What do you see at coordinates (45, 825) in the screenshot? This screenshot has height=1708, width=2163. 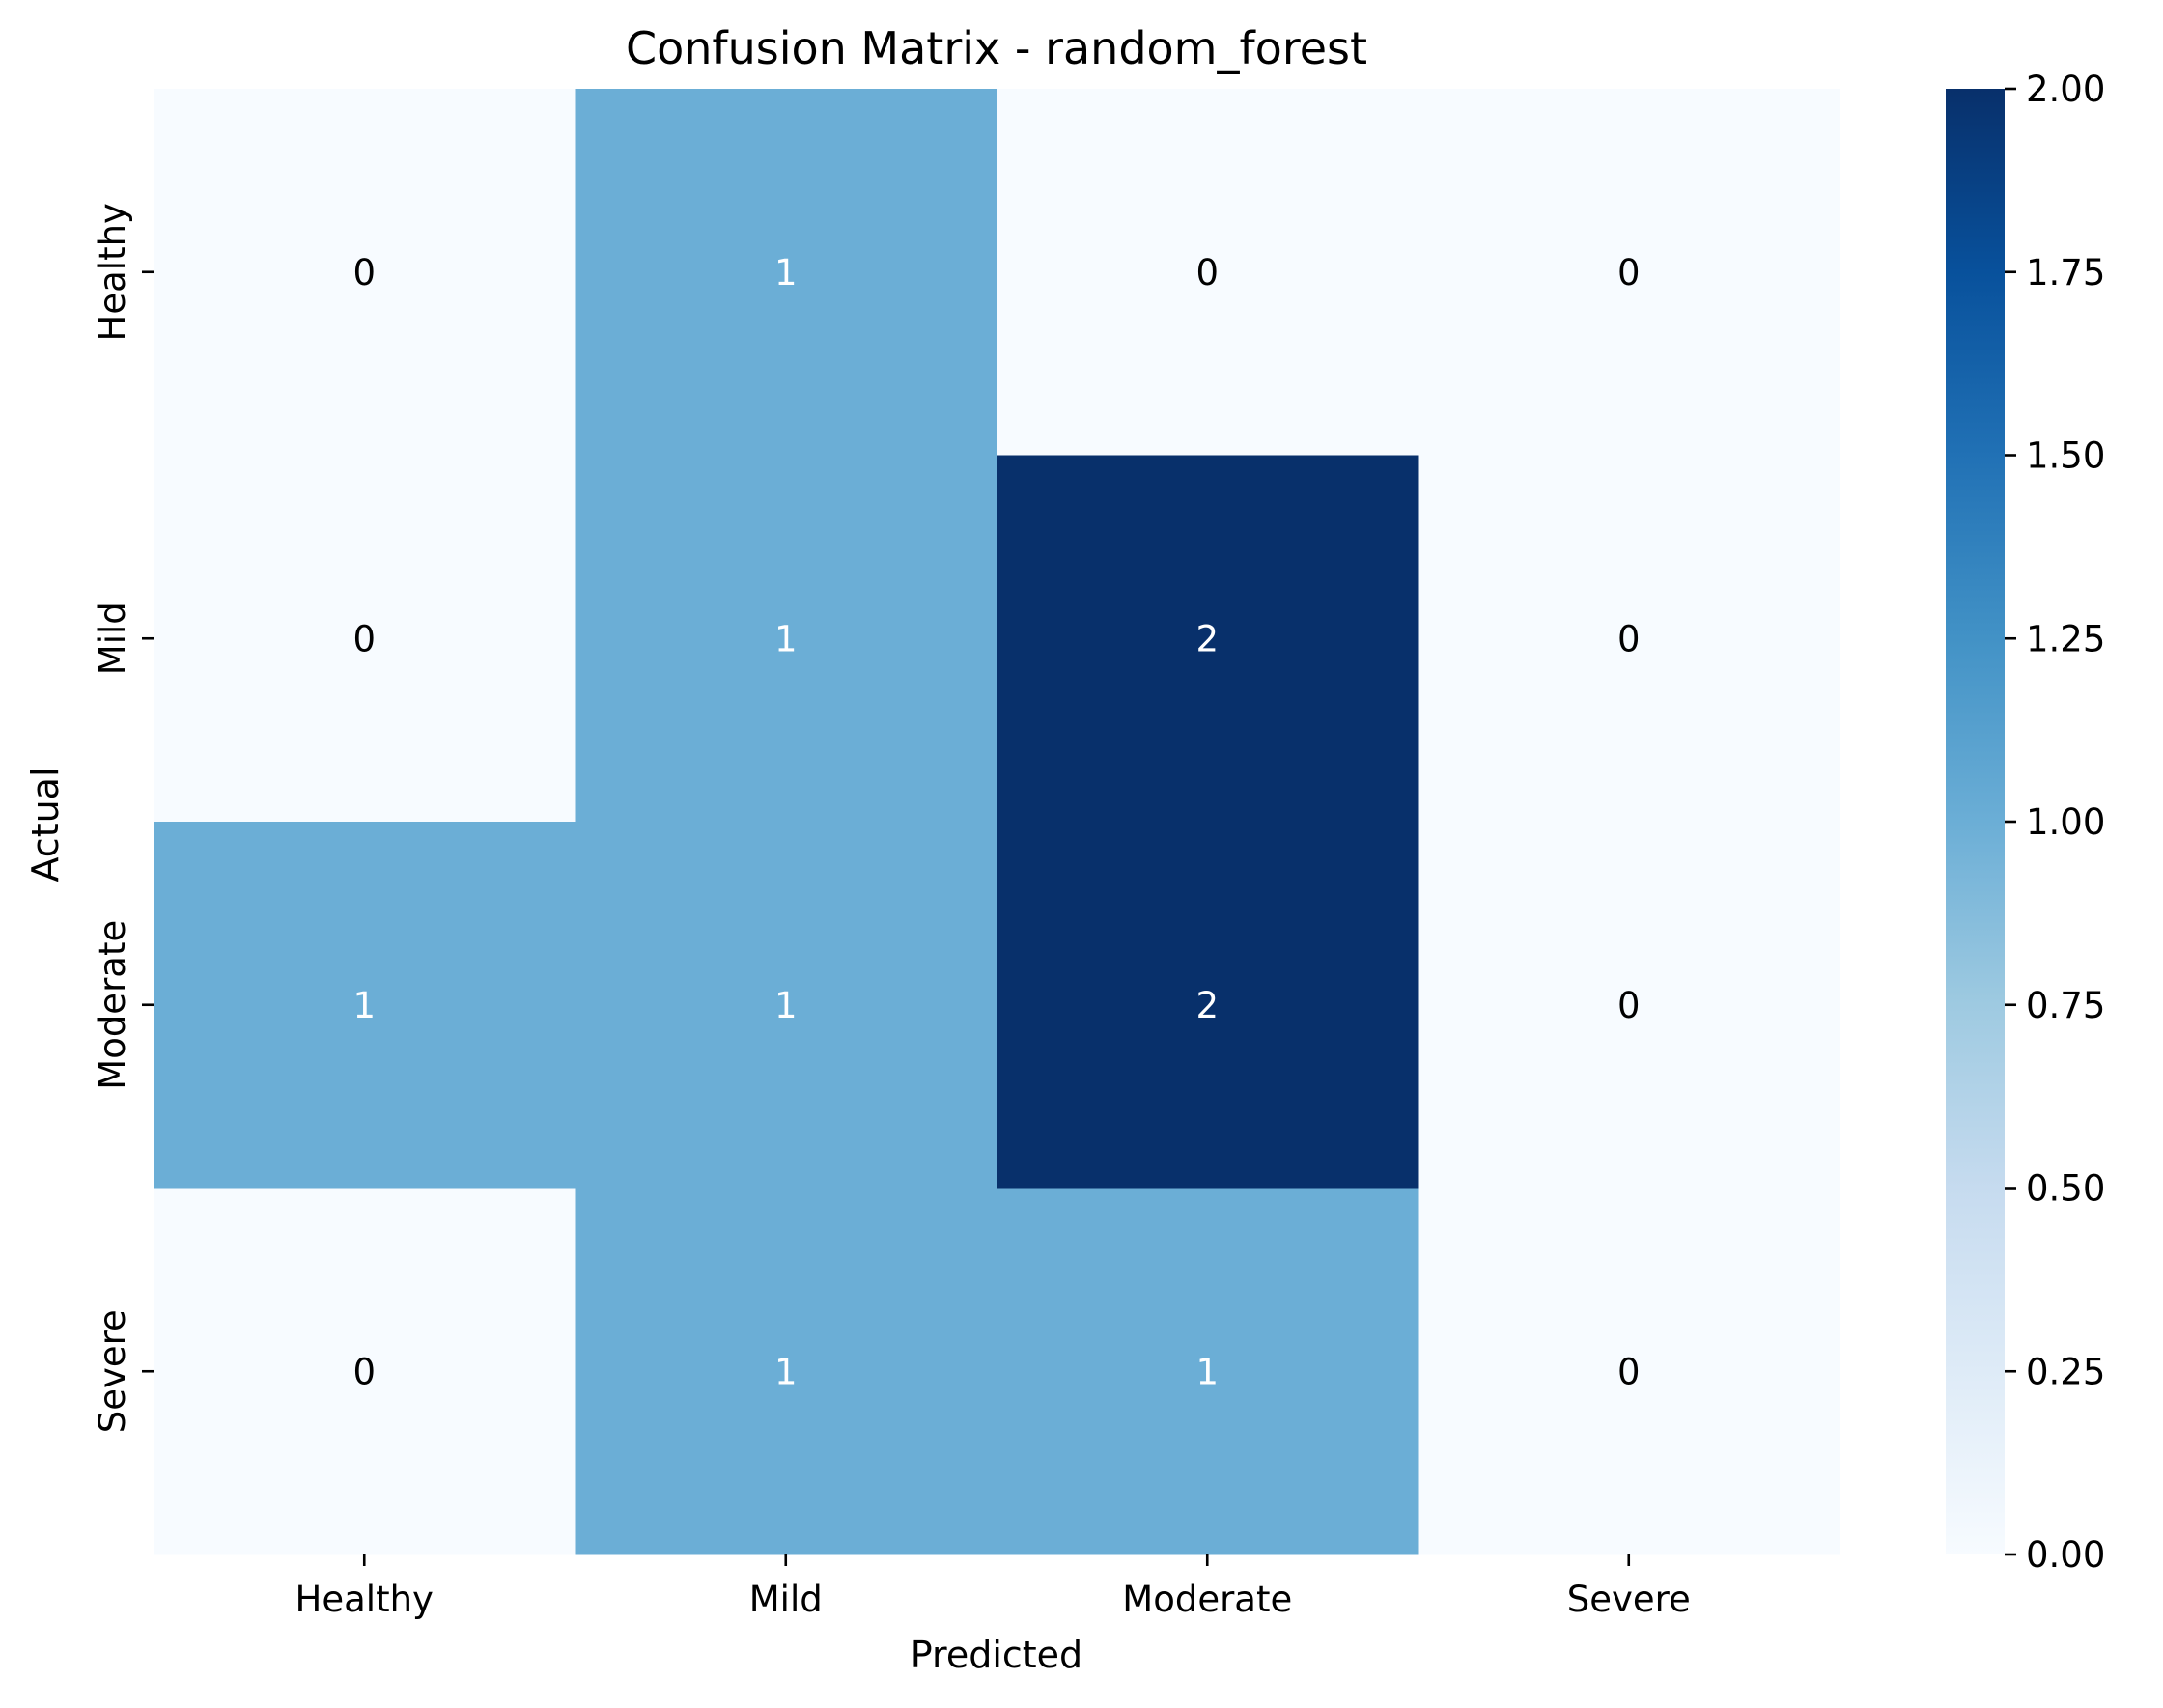 I see `y-axis-label: Actual` at bounding box center [45, 825].